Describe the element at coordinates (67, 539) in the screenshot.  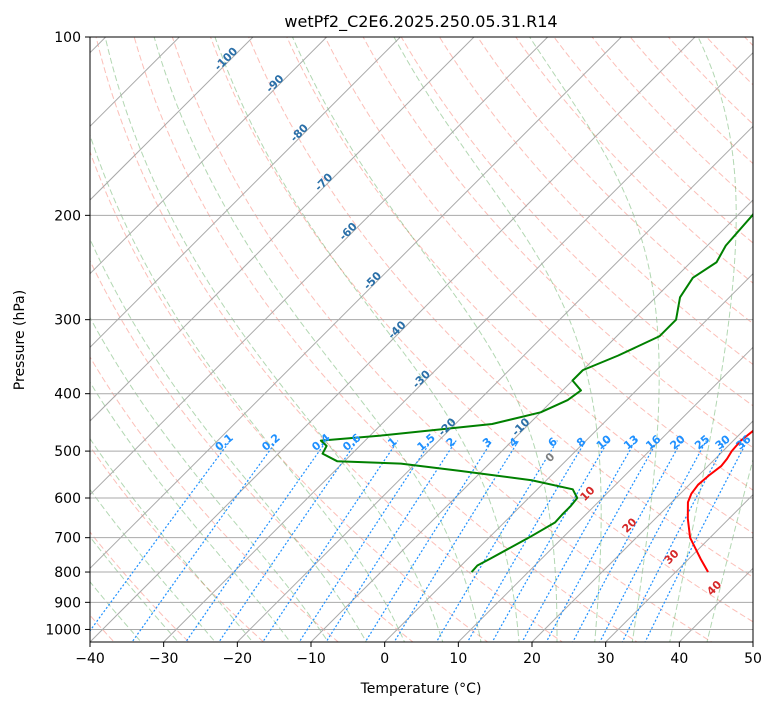
I see `y-tick-label: 700` at that location.